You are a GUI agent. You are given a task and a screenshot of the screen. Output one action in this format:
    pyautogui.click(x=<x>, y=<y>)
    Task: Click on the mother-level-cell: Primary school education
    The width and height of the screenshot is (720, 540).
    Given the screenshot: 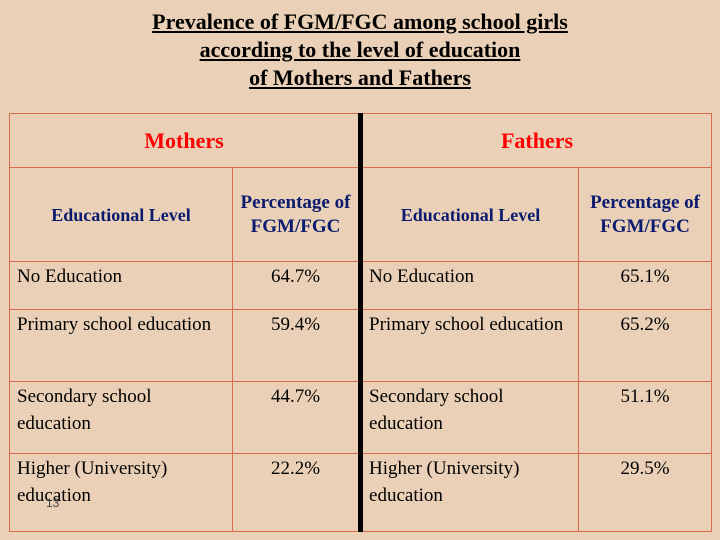 What is the action you would take?
    pyautogui.click(x=121, y=345)
    